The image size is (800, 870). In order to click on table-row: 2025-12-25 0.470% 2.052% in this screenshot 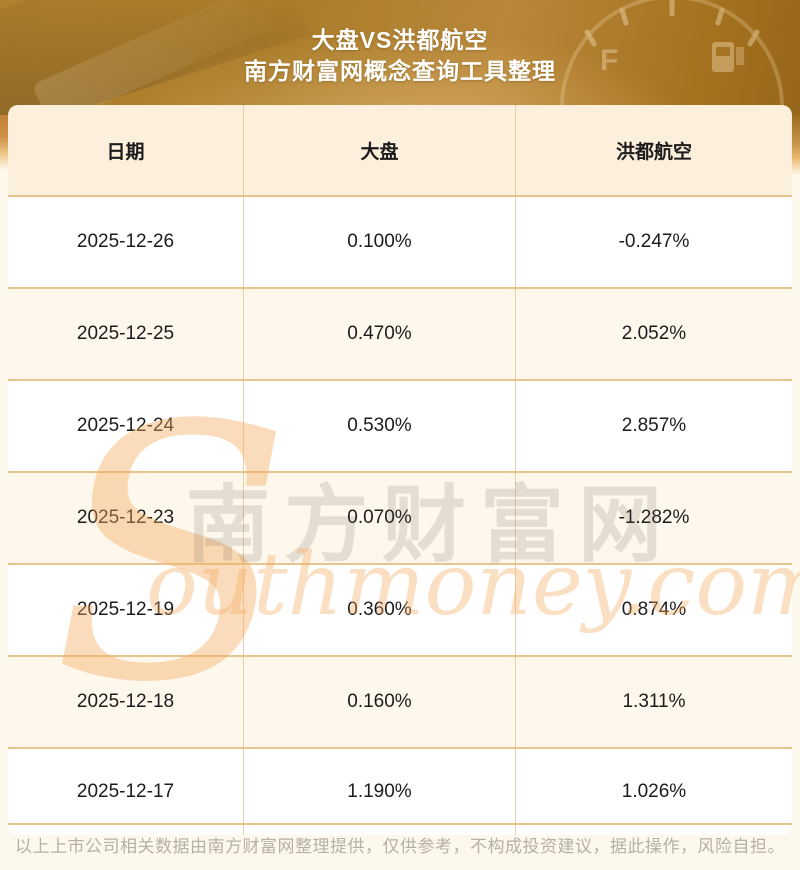, I will do `click(400, 333)`.